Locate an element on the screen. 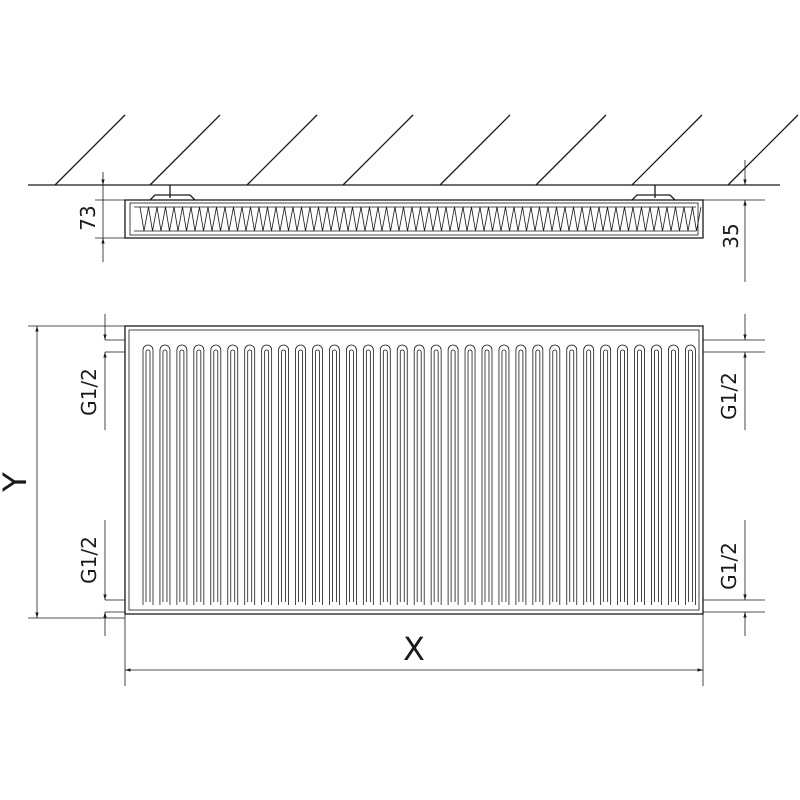 This screenshot has width=800, height=800. wall-gap-label: 35 is located at coordinates (731, 235).